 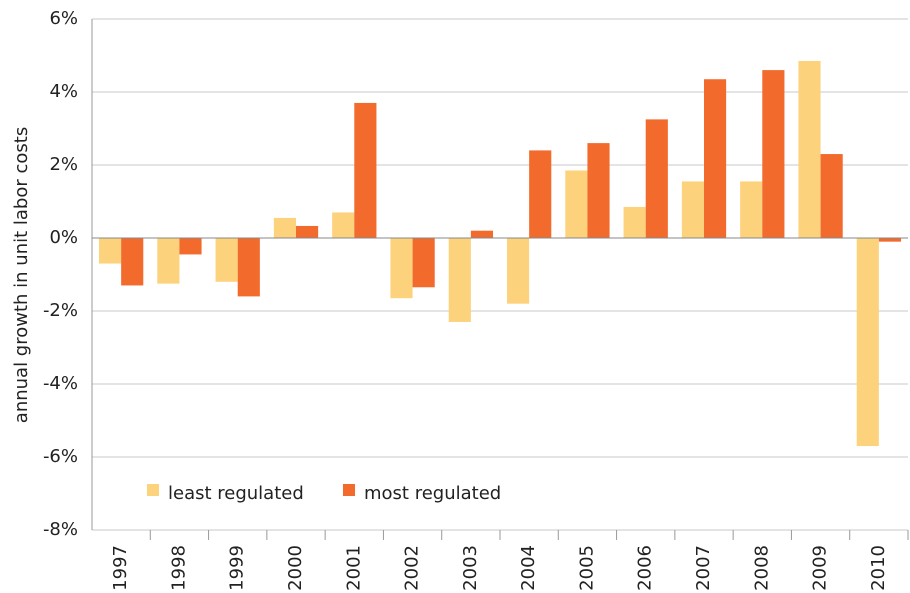 What do you see at coordinates (60, 310) in the screenshot?
I see `y-tick-label: -2%` at bounding box center [60, 310].